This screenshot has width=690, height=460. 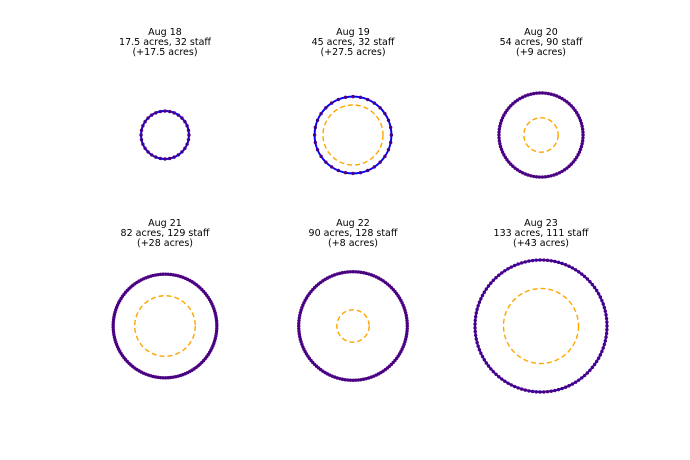 I want to click on panel-date: Aug 20, so click(x=541, y=32).